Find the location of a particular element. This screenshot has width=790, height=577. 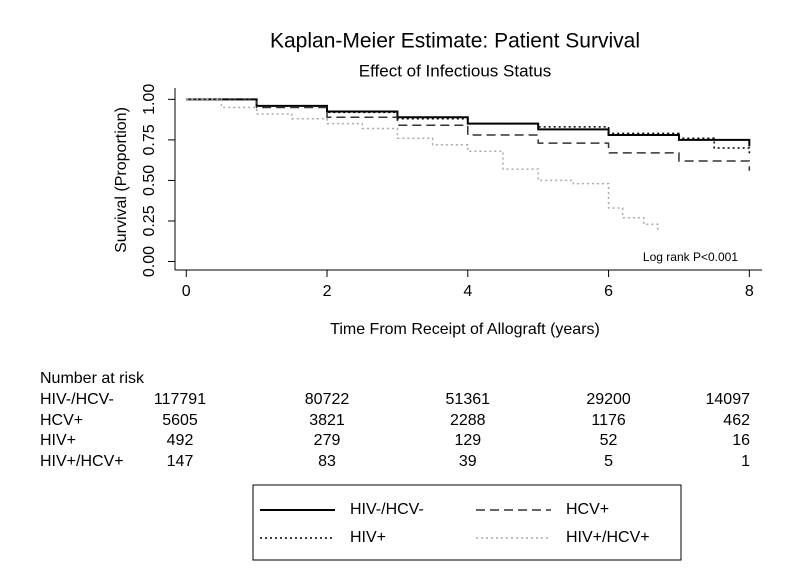

legend-label: HIV-/HCV- is located at coordinates (387, 509).